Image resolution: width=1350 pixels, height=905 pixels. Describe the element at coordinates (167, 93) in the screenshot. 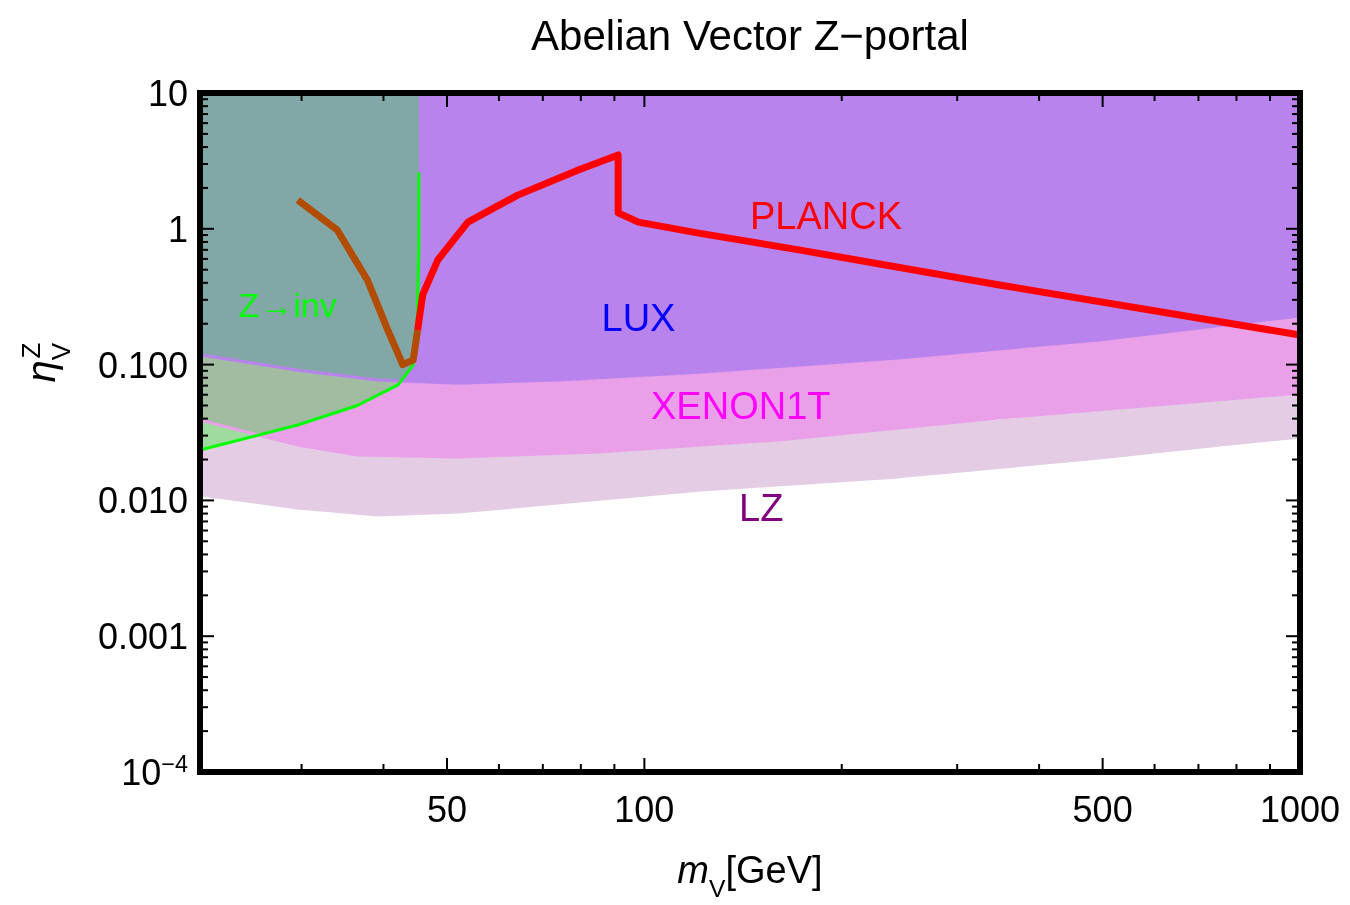

I see `y-tick-label: 10` at that location.